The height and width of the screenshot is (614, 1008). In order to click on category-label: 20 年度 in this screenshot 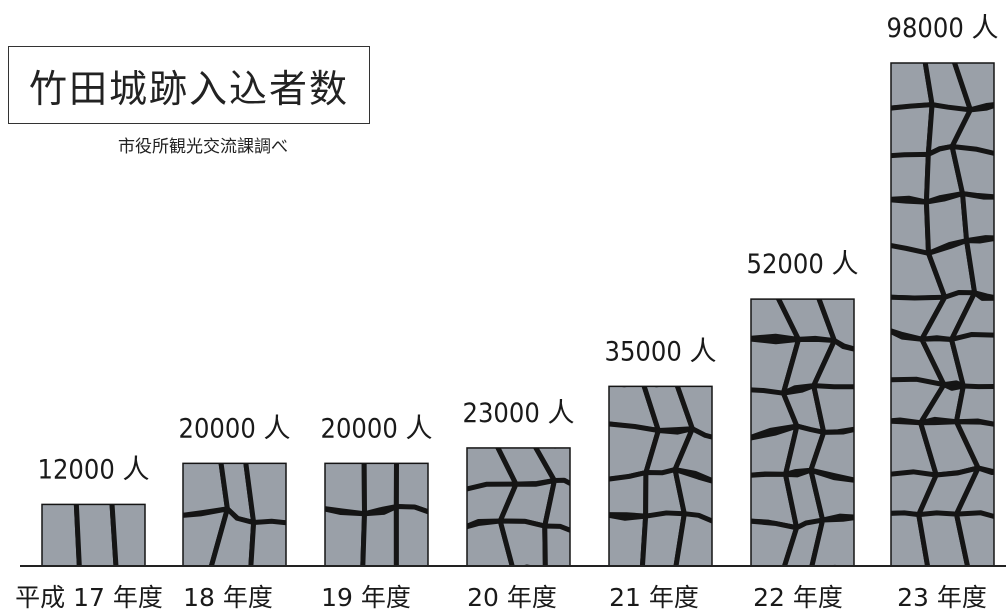, I will do `click(512, 597)`.